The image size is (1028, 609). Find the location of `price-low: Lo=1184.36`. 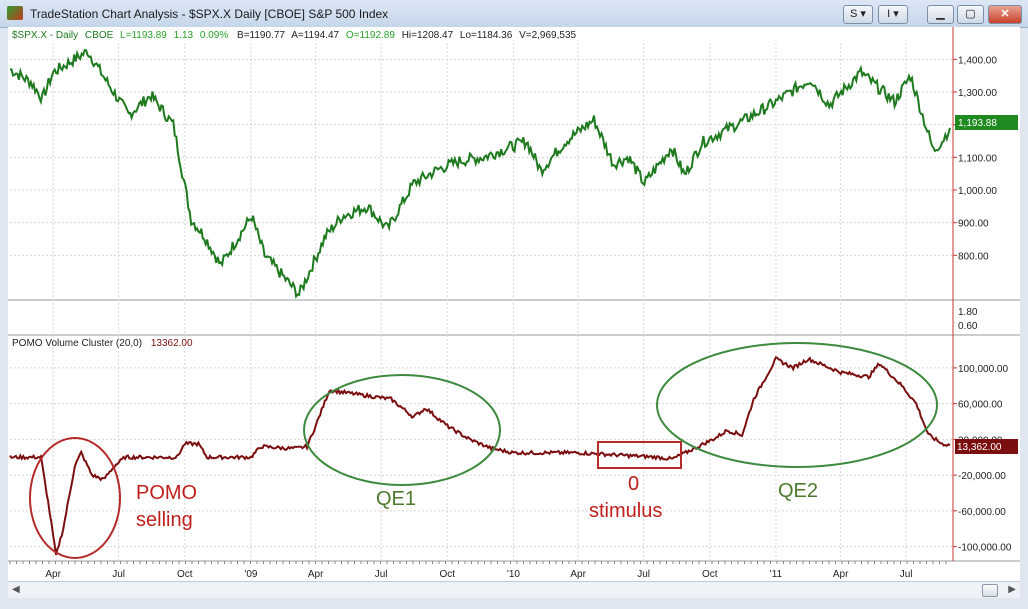

price-low: Lo=1184.36 is located at coordinates (486, 35).